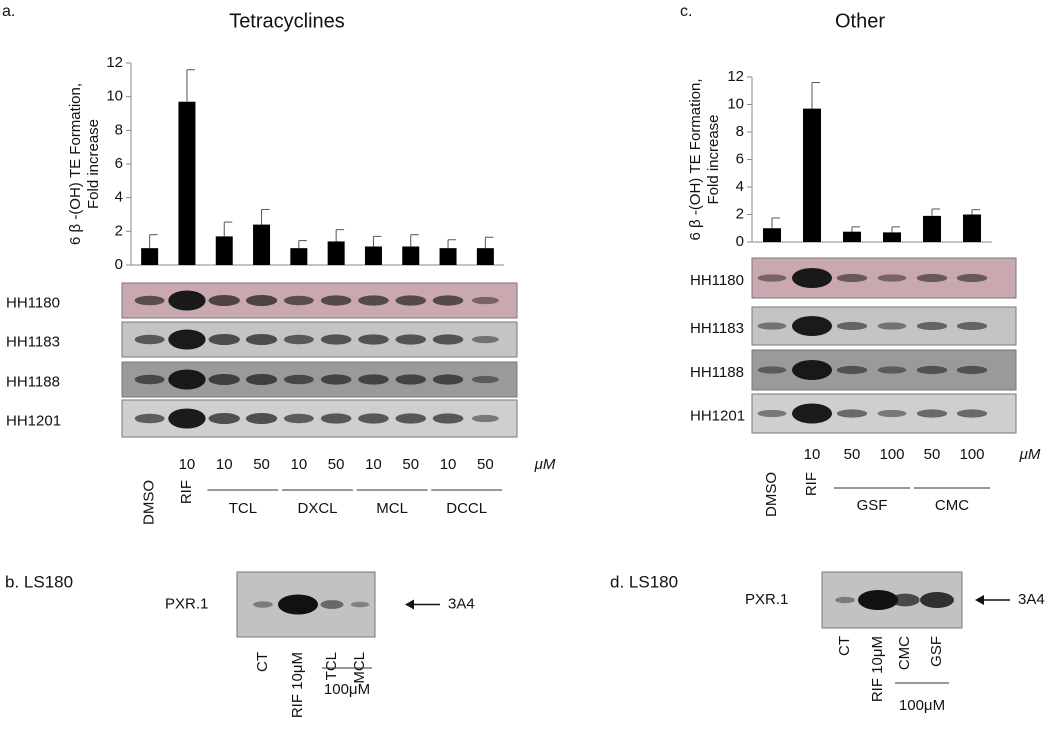 The image size is (1050, 735). Describe the element at coordinates (409, 604) in the screenshot. I see `arrow-head` at that location.